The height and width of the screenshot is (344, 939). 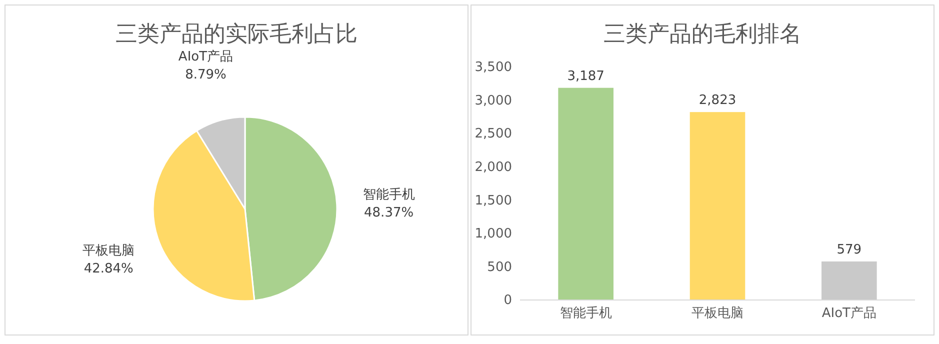 What do you see at coordinates (206, 57) in the screenshot?
I see `slice-label: AIoT产品` at bounding box center [206, 57].